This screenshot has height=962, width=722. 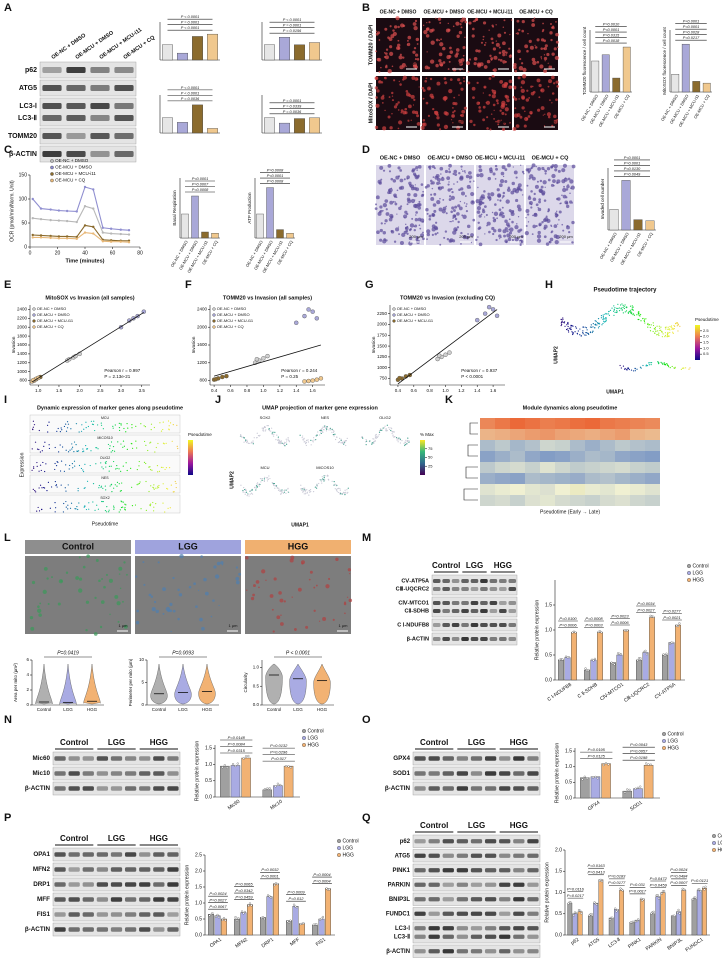 What do you see at coordinates (292, 112) in the screenshot?
I see `p-value: P = 0.0036` at bounding box center [292, 112].